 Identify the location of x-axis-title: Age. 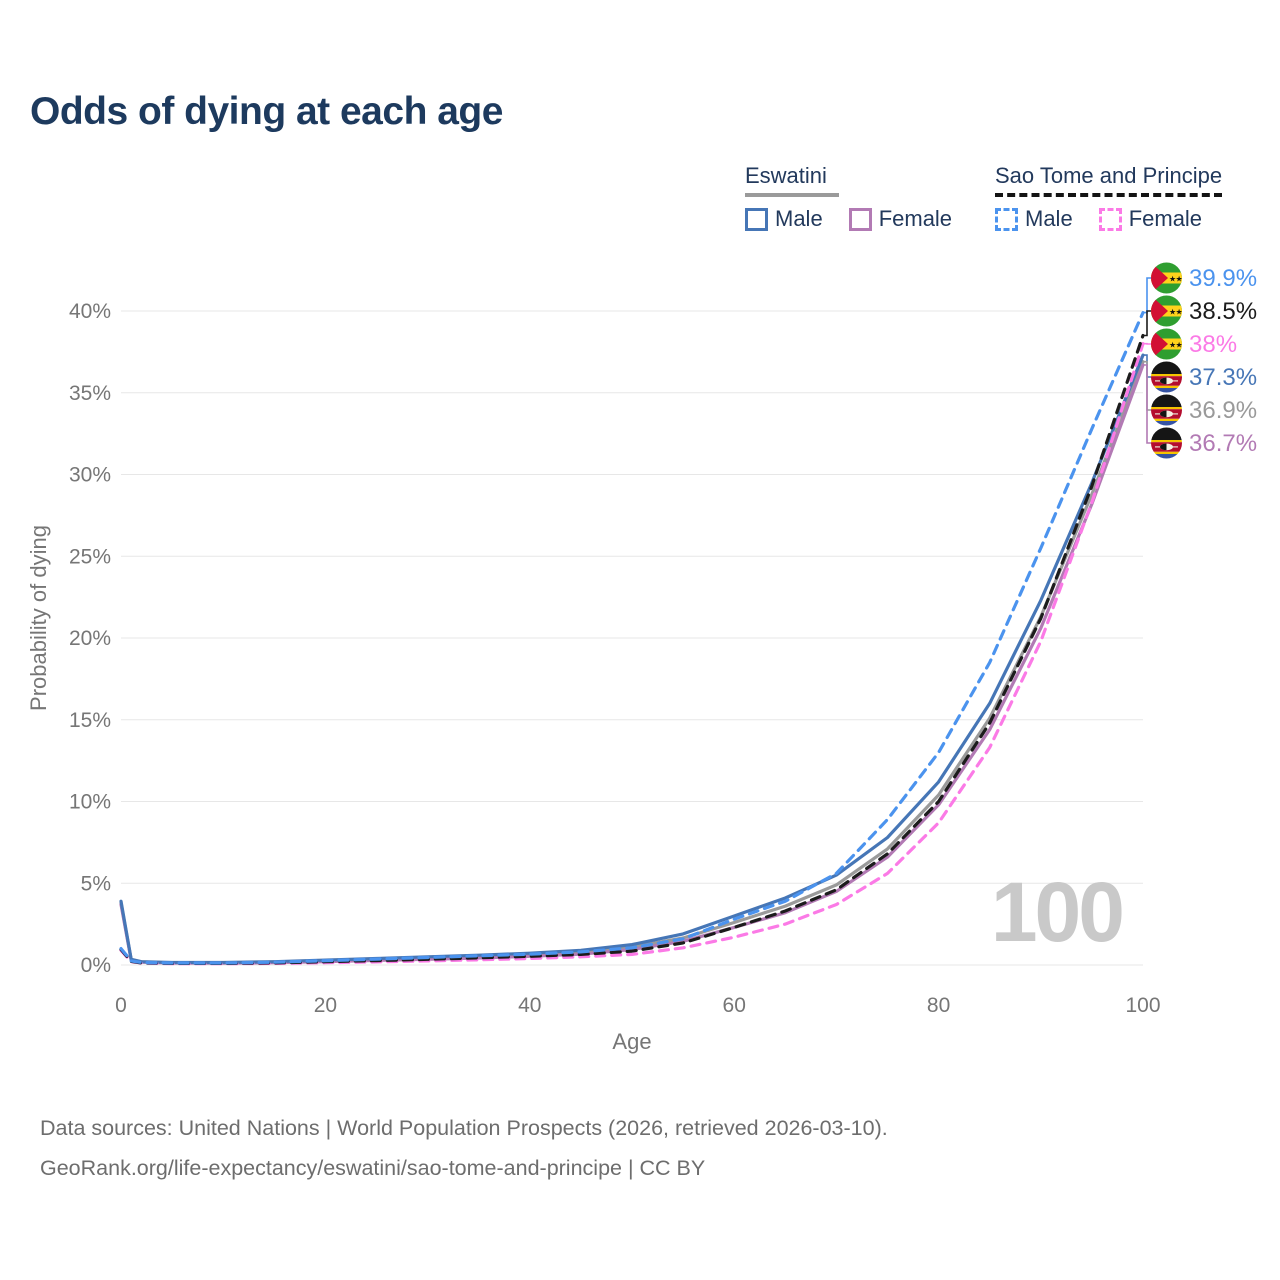
(631, 1041).